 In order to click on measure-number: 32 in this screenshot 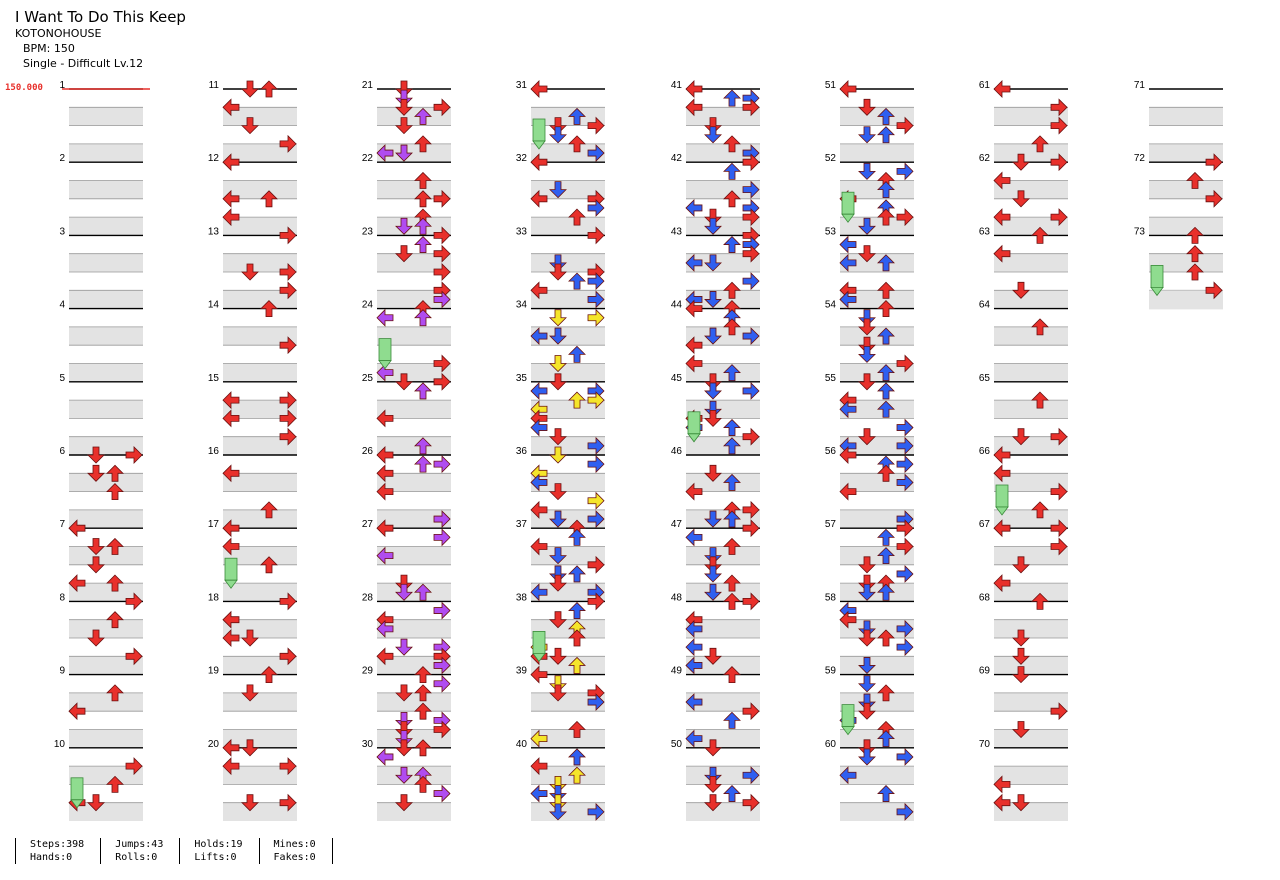, I will do `click(522, 158)`.